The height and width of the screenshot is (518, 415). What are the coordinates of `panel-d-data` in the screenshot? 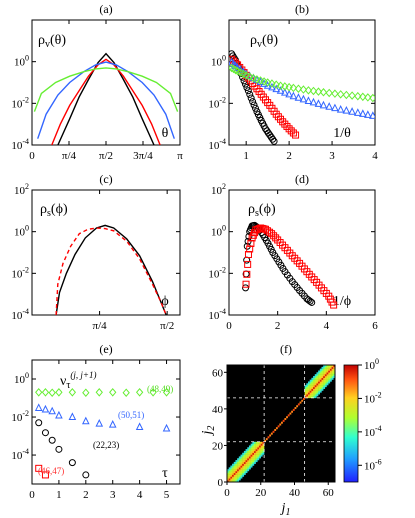 It's located at (290, 265).